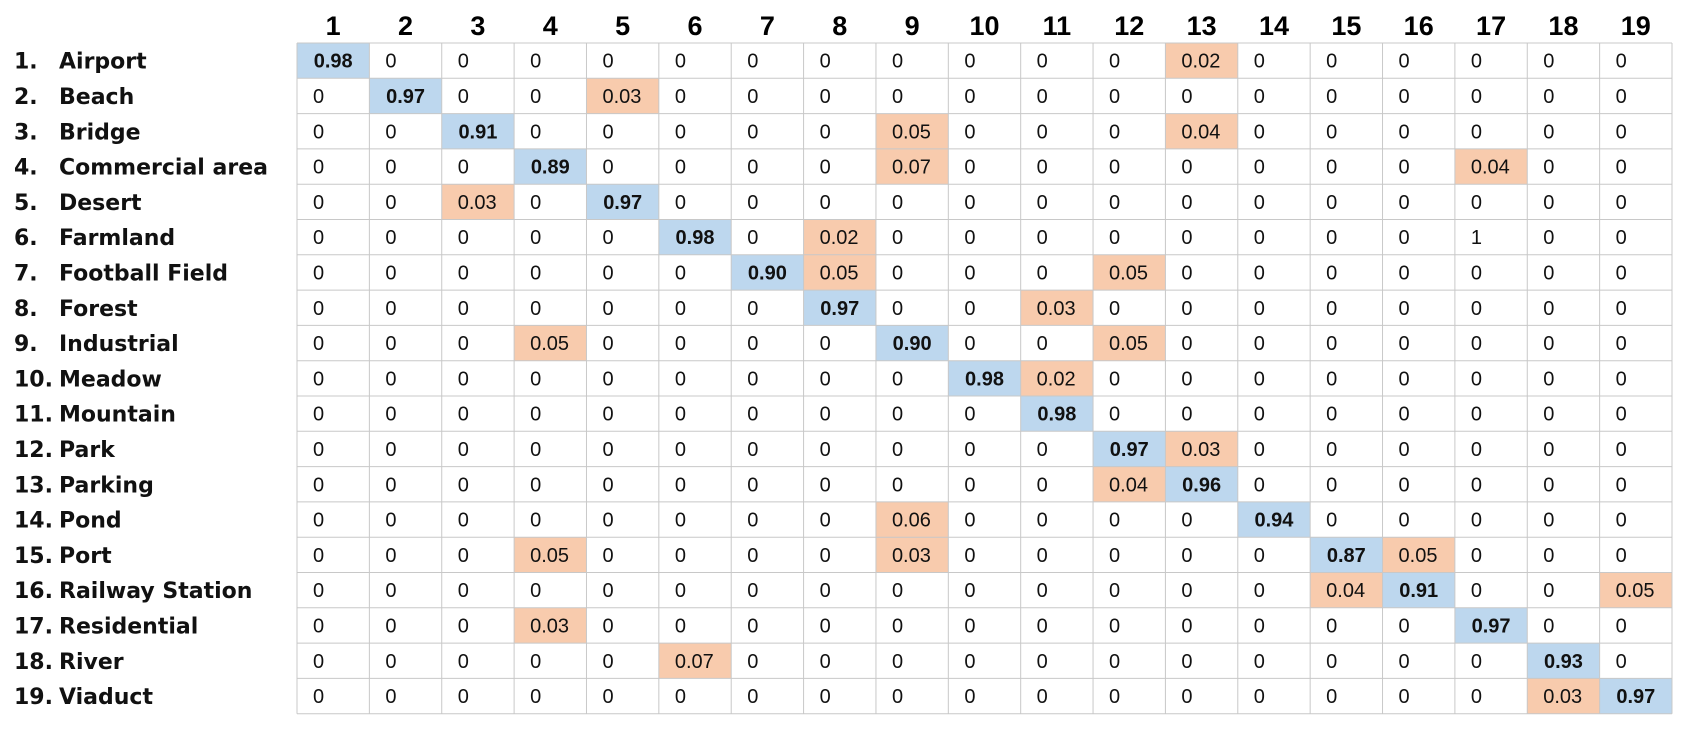 Image resolution: width=1690 pixels, height=736 pixels. Describe the element at coordinates (33, 379) in the screenshot. I see `row-label-number: 10.` at that location.